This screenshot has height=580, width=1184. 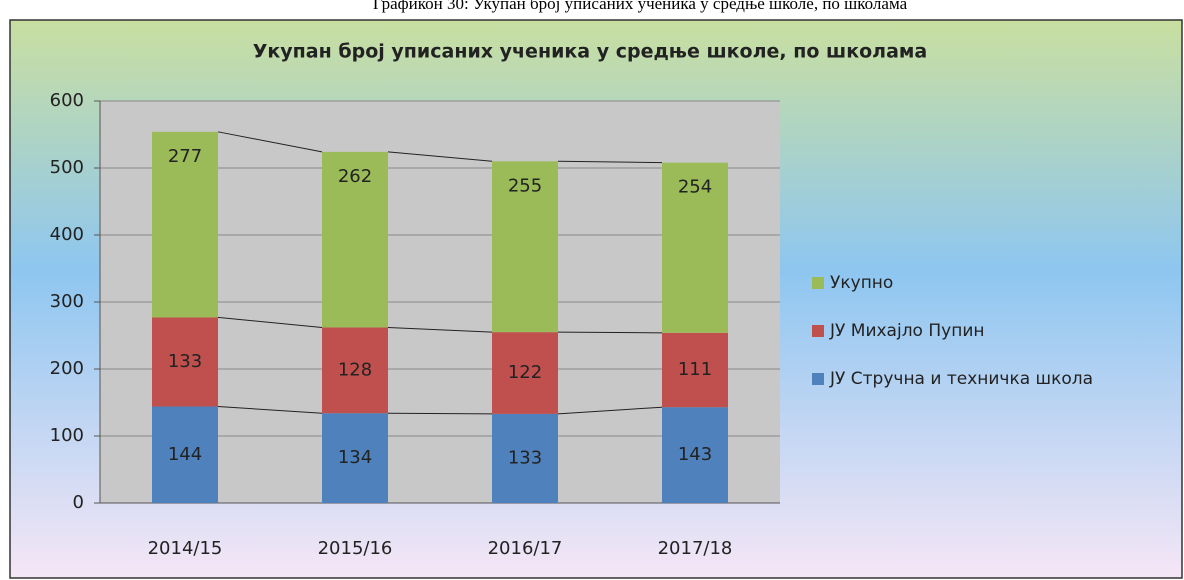 I want to click on data-label: 143, so click(x=695, y=454).